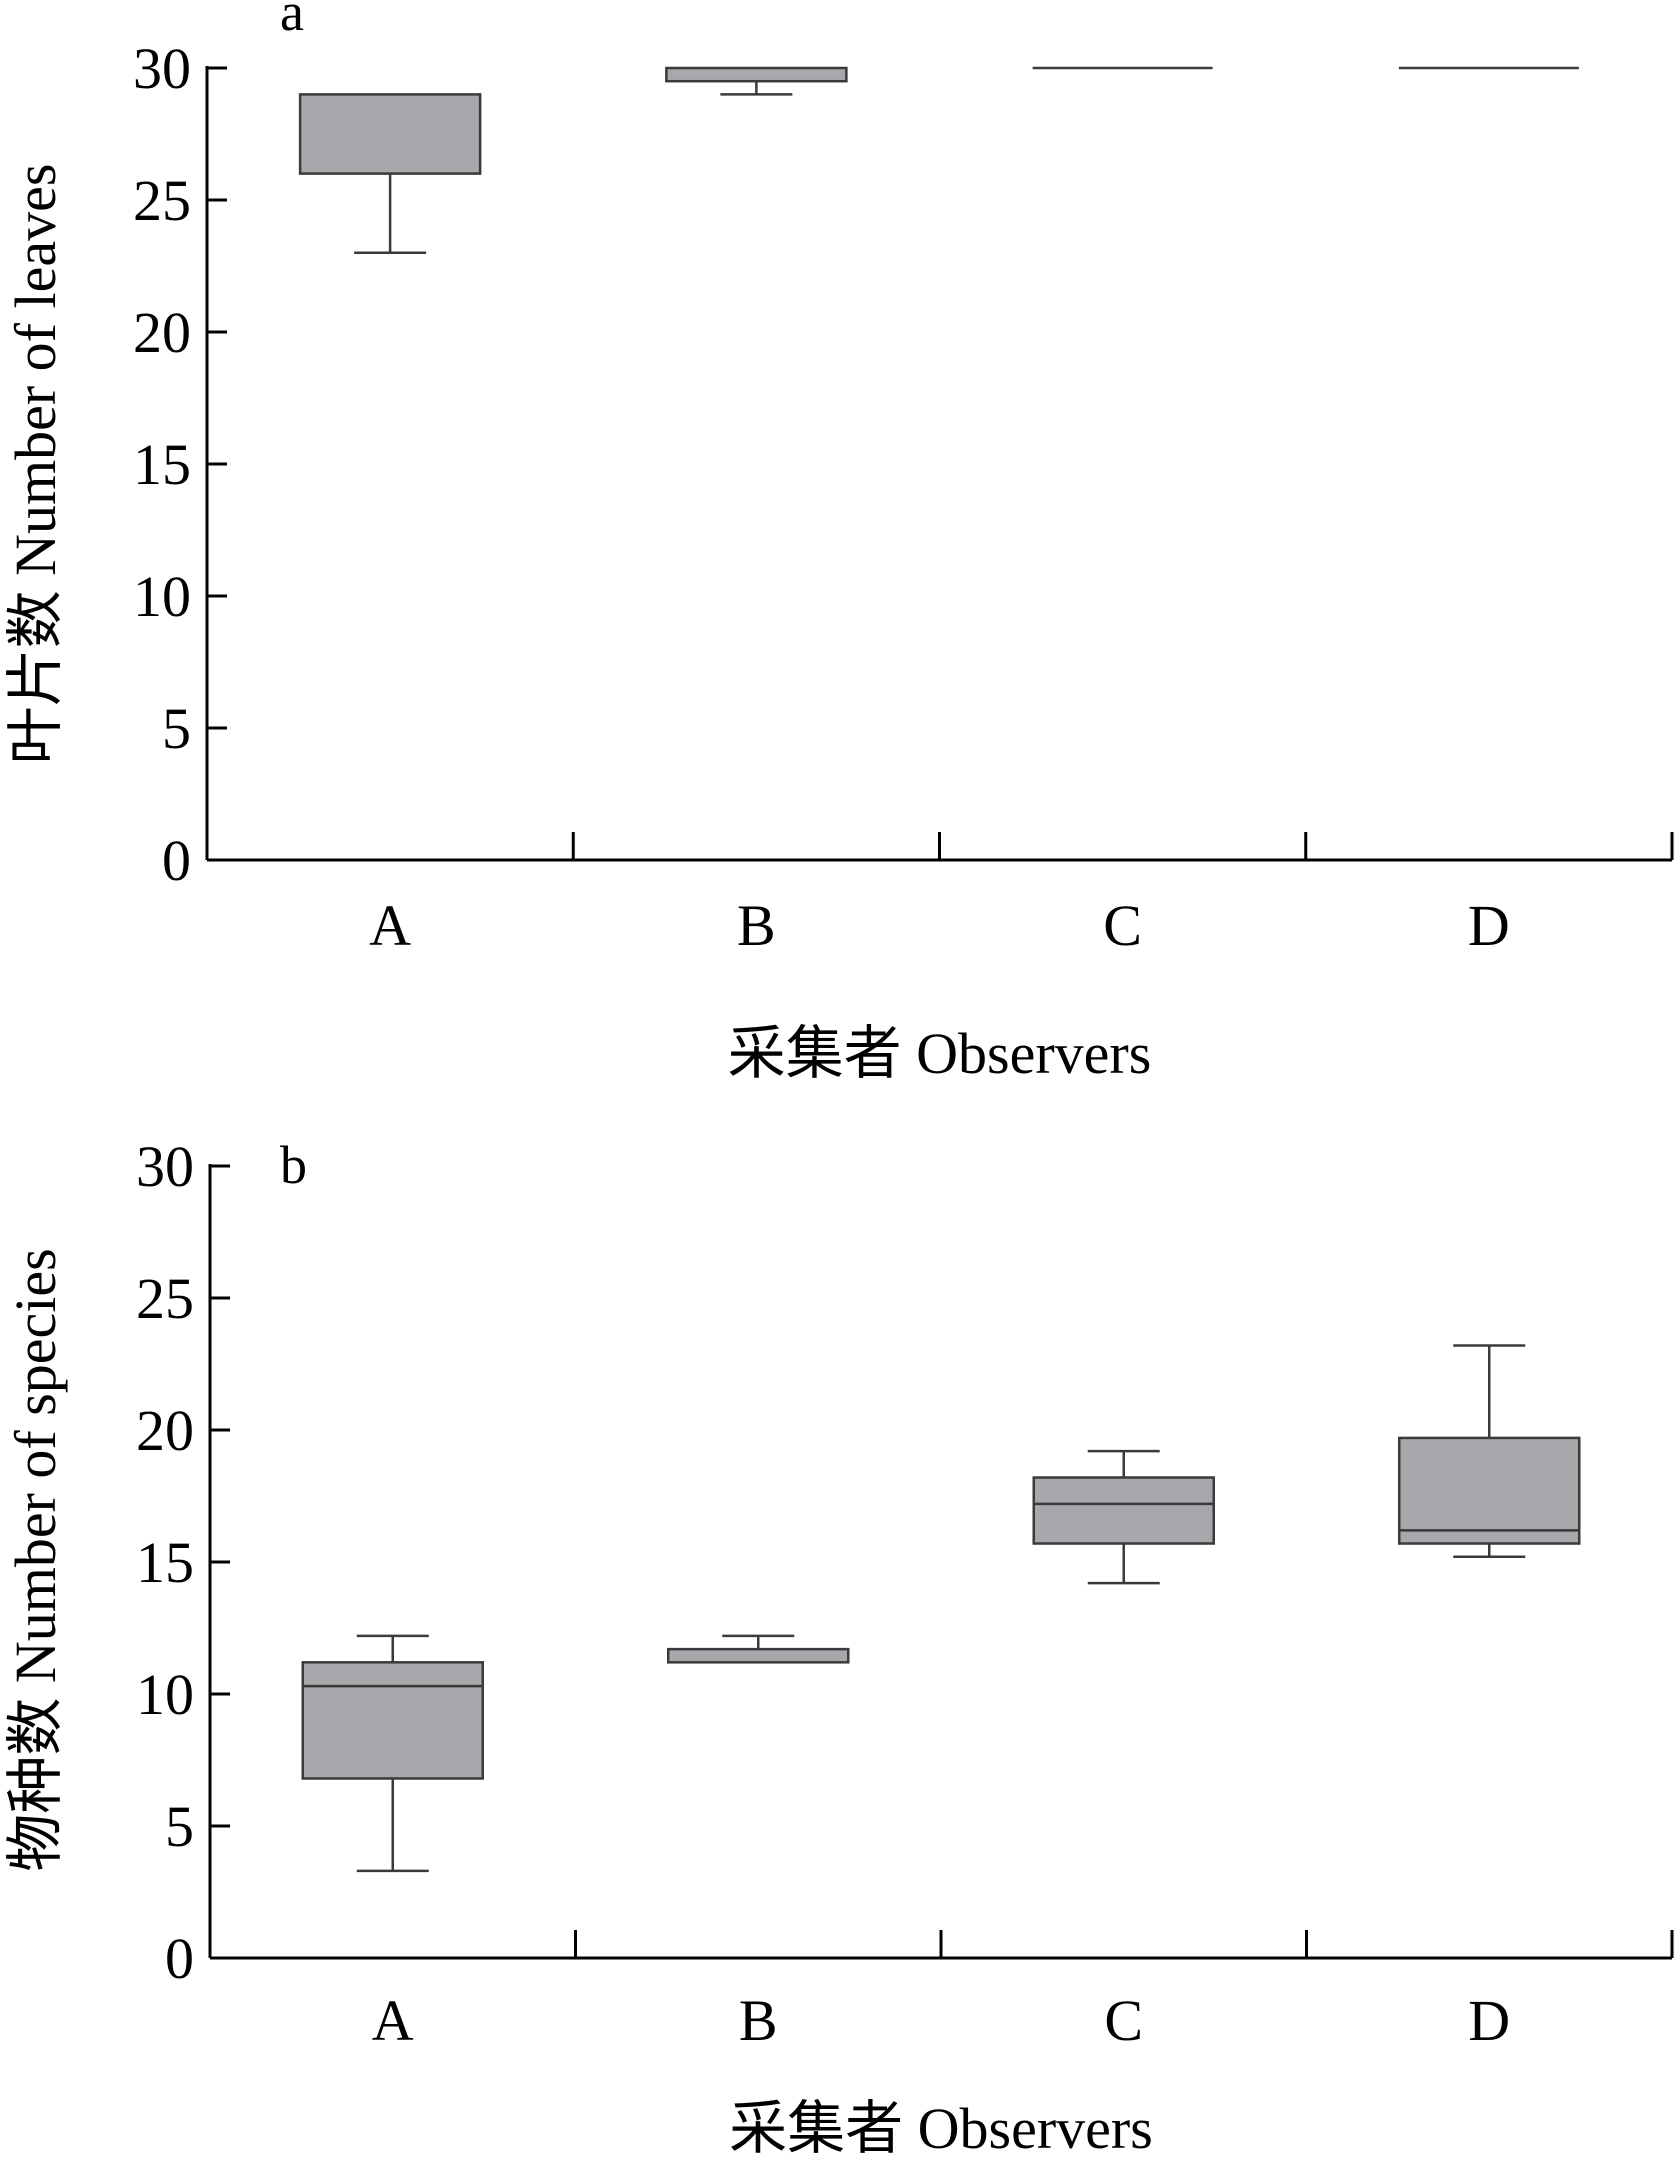 The image size is (1677, 2160). What do you see at coordinates (35, 1559) in the screenshot?
I see `y-axis-title: 物种数 Number of species` at bounding box center [35, 1559].